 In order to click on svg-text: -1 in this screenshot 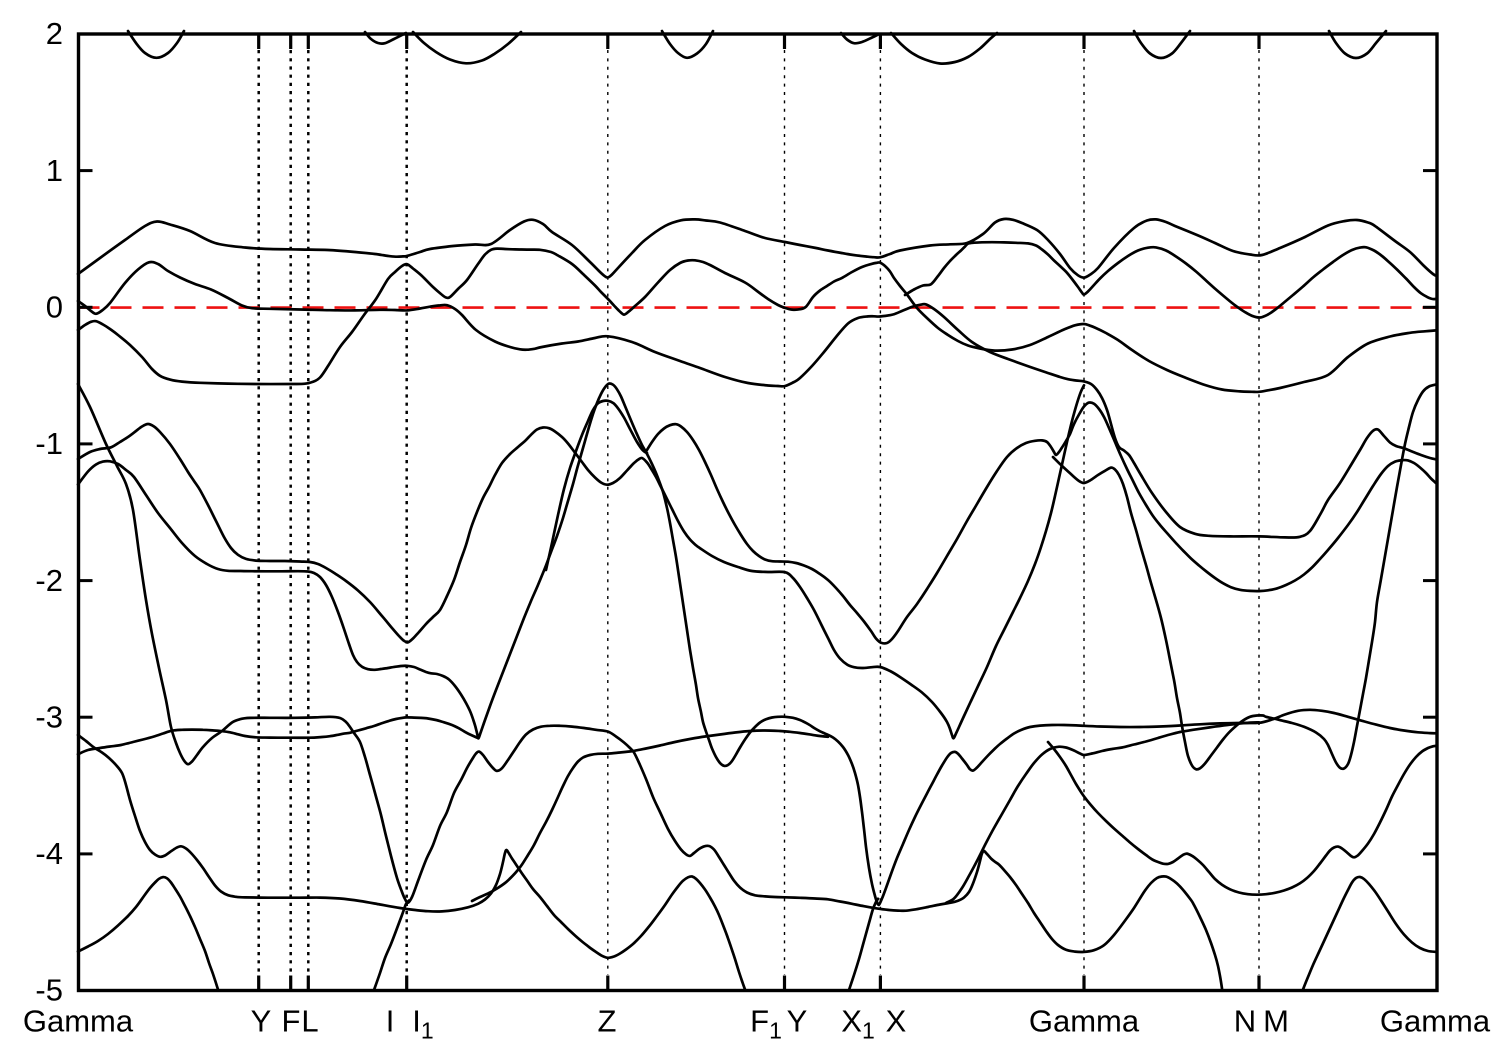, I will do `click(49, 443)`.